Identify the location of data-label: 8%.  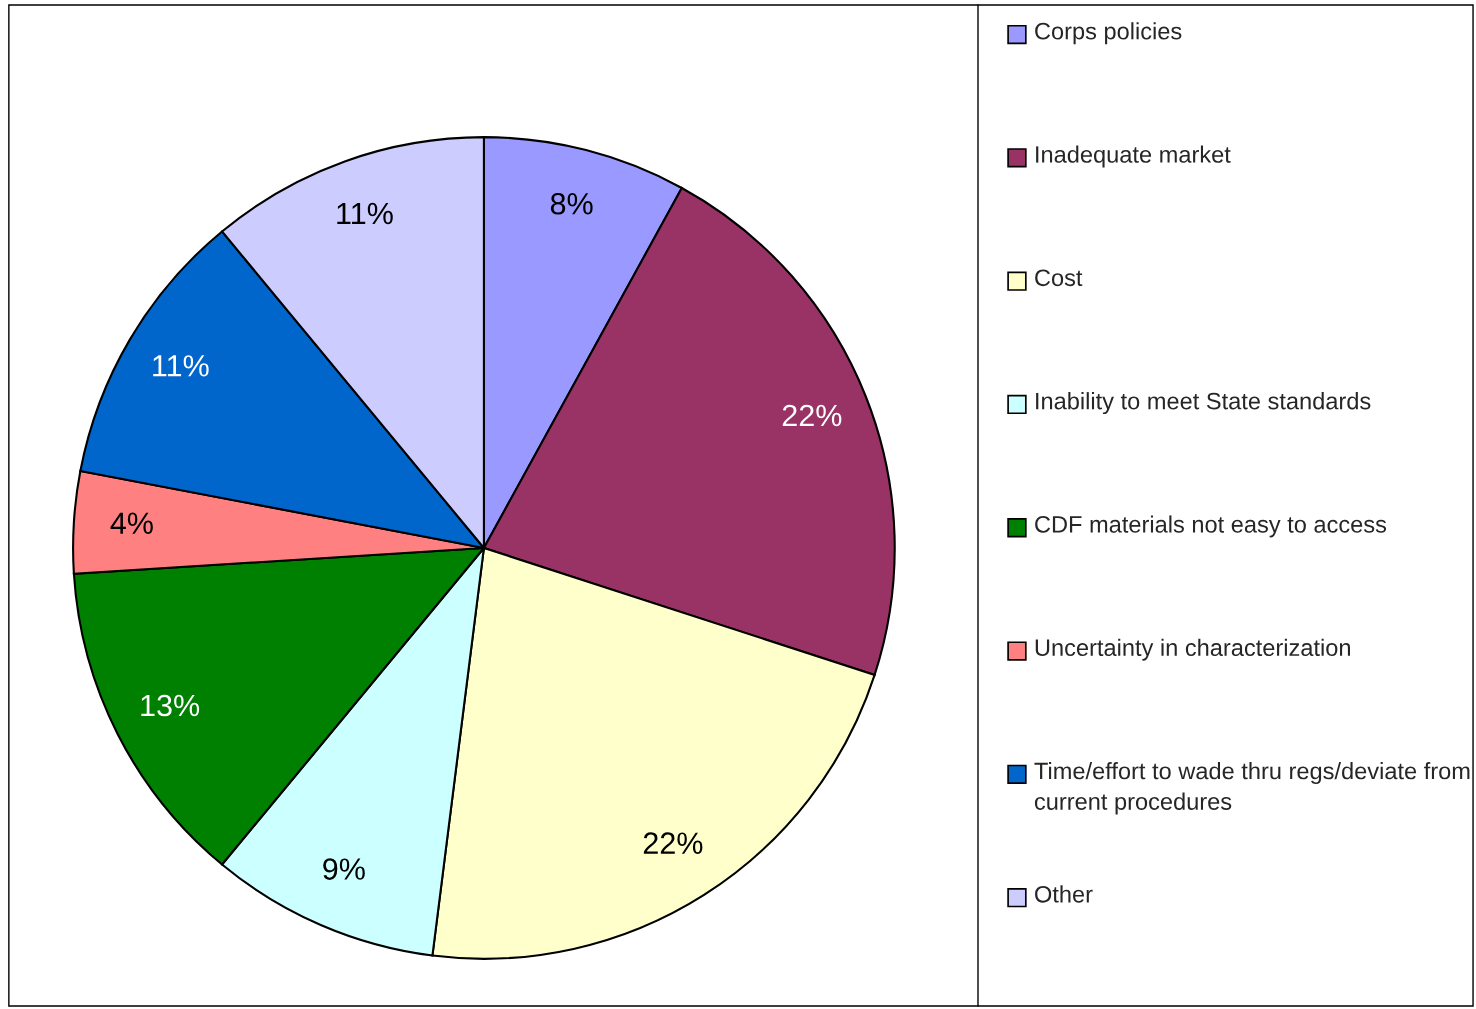
(571, 203).